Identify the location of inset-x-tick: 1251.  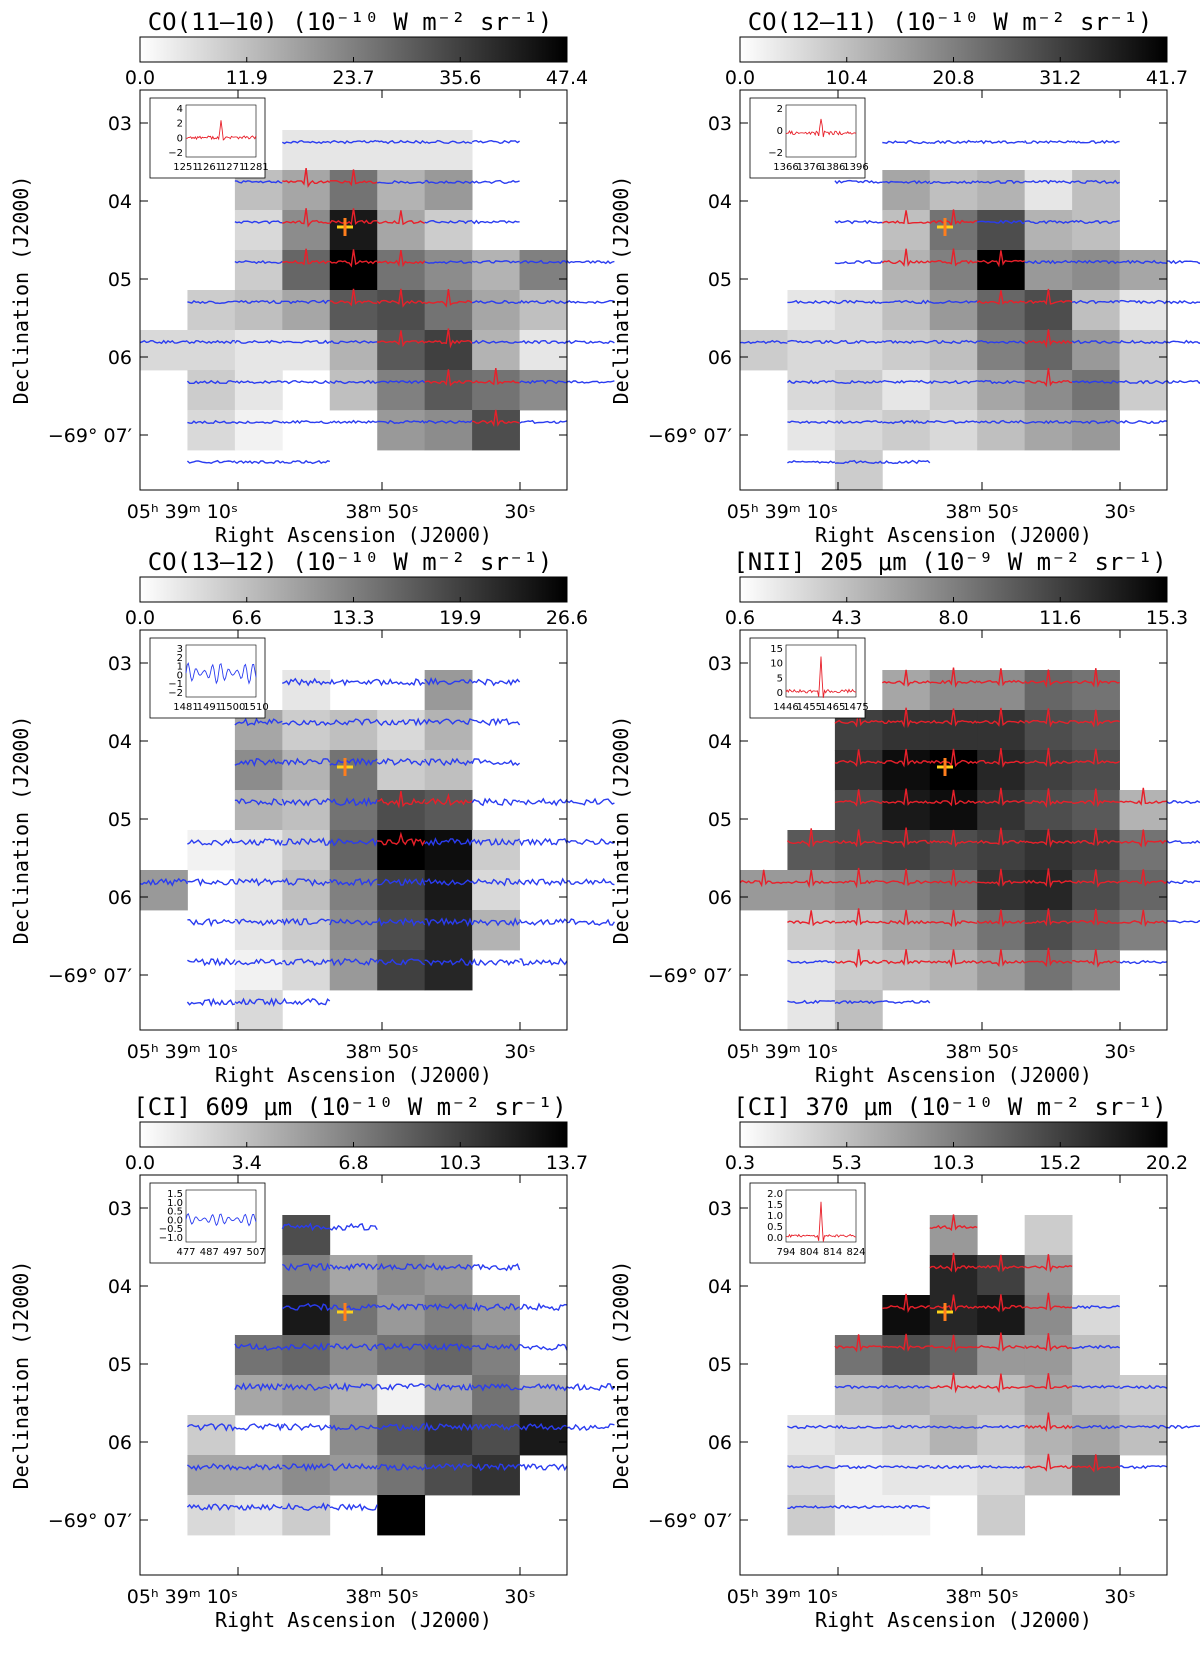
(185, 167).